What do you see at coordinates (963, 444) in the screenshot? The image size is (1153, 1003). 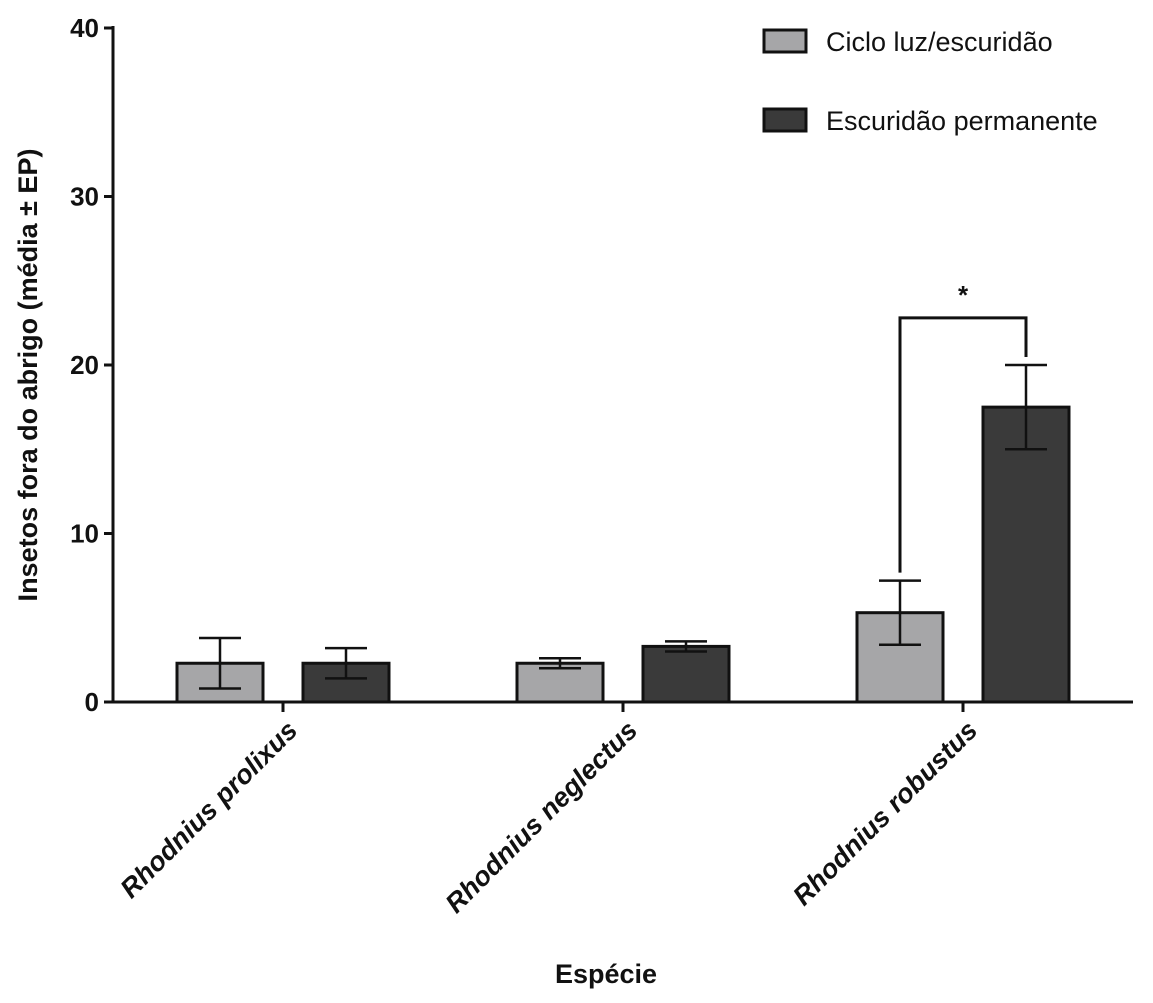 I see `significance-bracket` at bounding box center [963, 444].